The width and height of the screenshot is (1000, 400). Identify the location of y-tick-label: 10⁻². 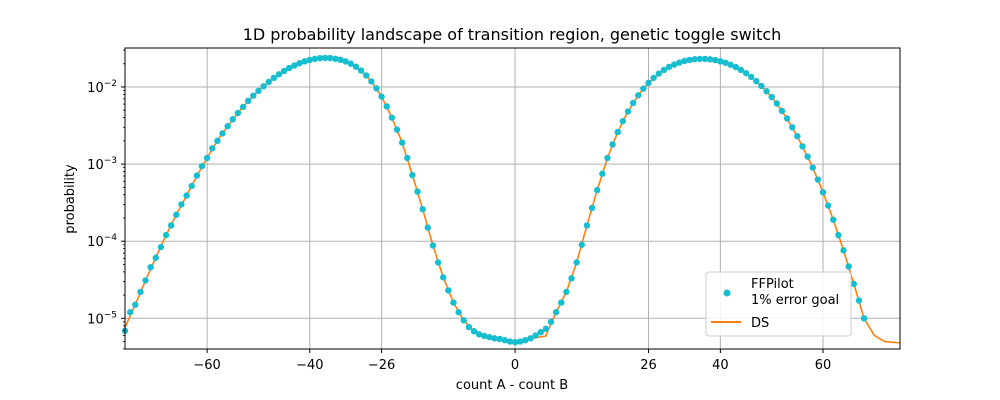
(102, 87).